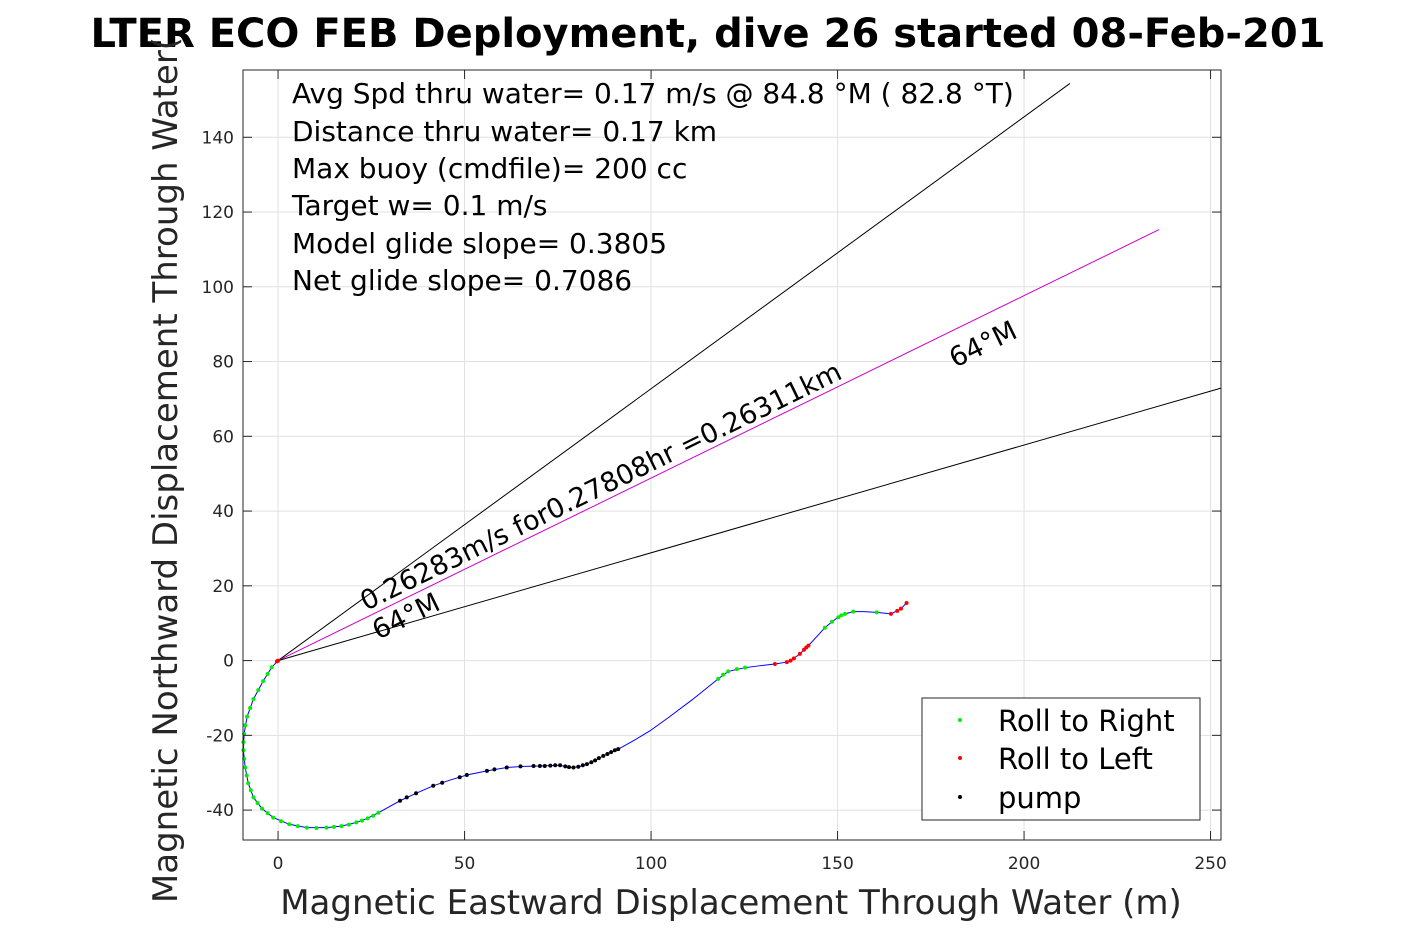 This screenshot has width=1417, height=945. What do you see at coordinates (419, 205) in the screenshot?
I see `info-line: Target w= 0.1 m/s` at bounding box center [419, 205].